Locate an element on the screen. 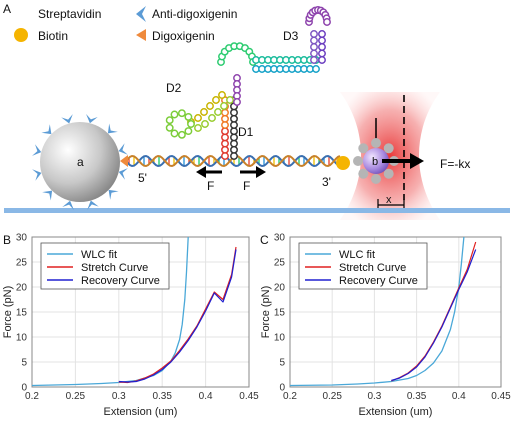  legend-biotin: Biotin is located at coordinates (41, 35).